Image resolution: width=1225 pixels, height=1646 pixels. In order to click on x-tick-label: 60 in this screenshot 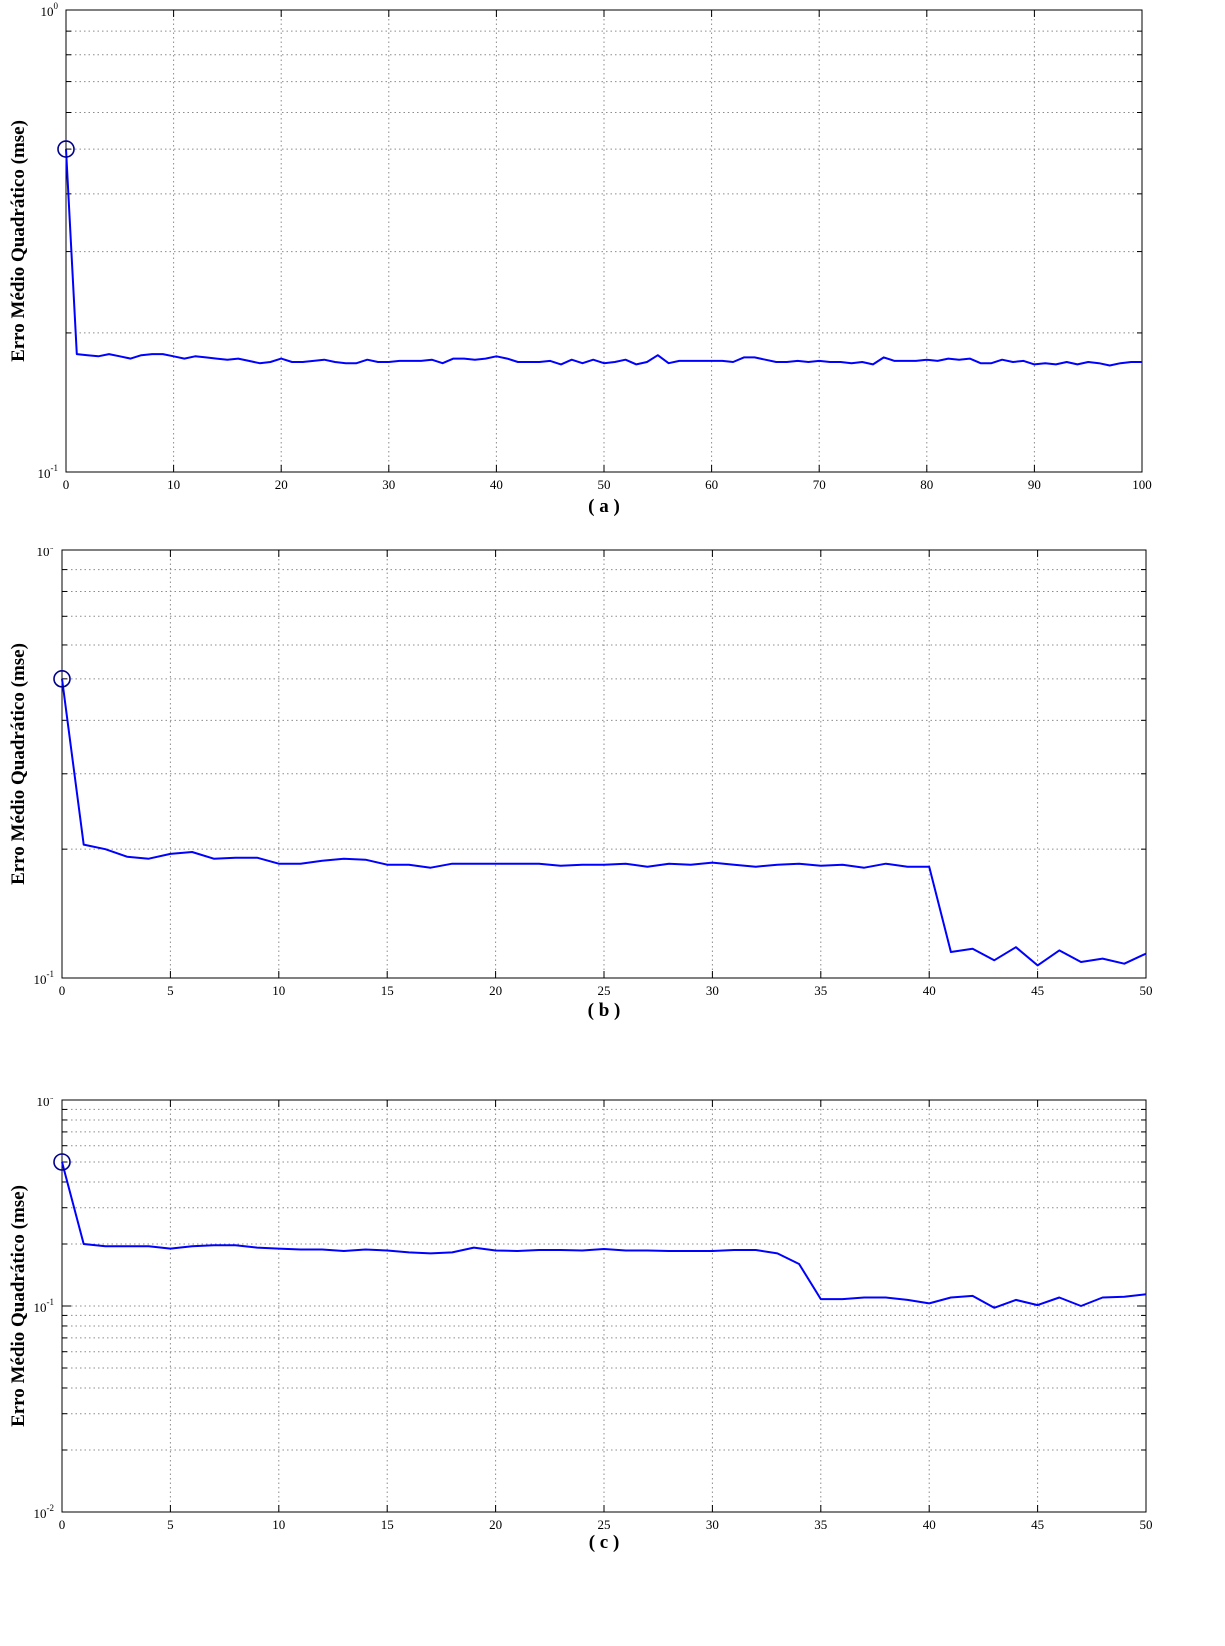, I will do `click(711, 484)`.